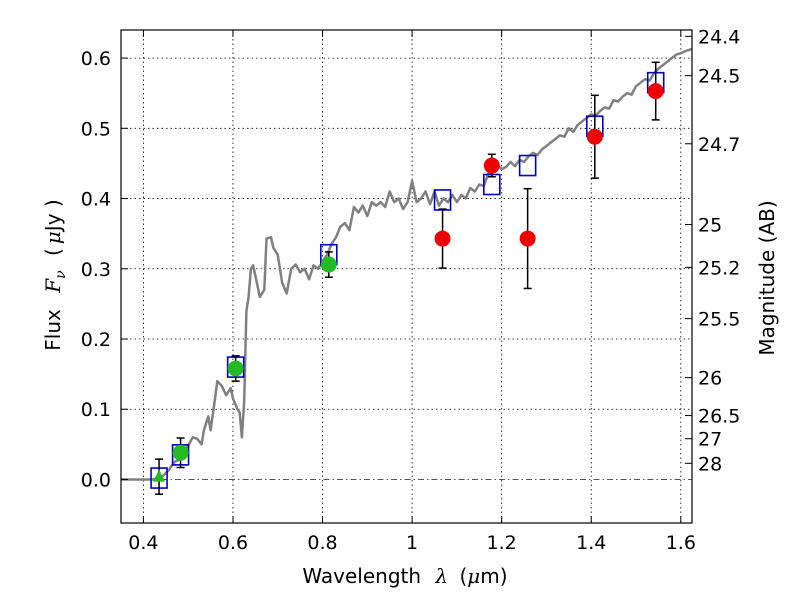 This screenshot has height=600, width=800. I want to click on y-tick-label: 0.0, so click(96, 480).